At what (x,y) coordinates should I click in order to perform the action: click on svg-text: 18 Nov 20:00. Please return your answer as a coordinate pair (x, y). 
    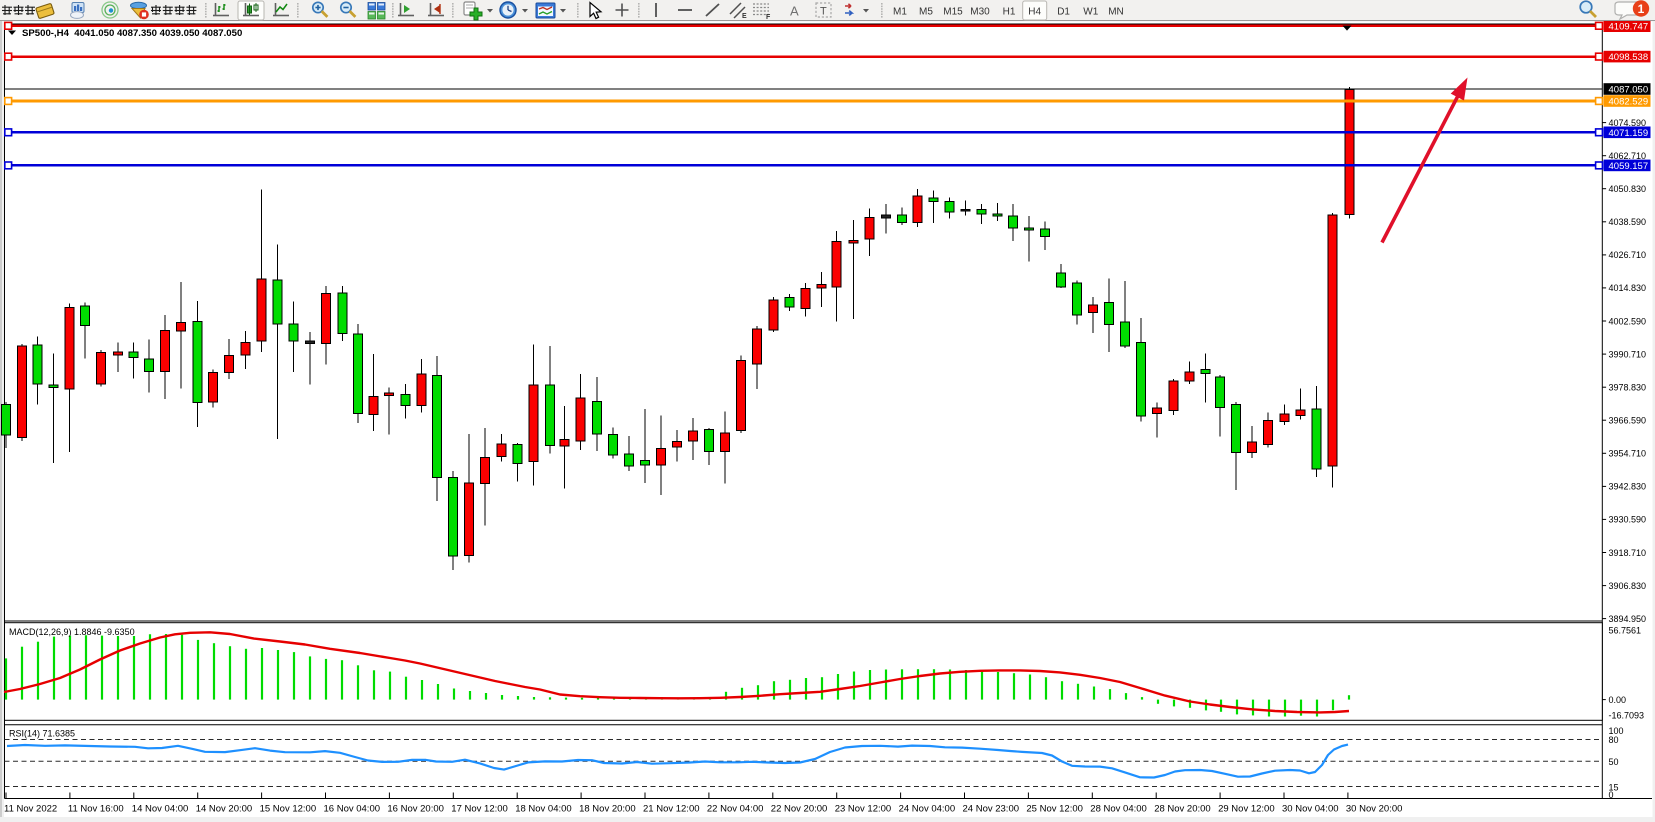
    Looking at the image, I should click on (607, 809).